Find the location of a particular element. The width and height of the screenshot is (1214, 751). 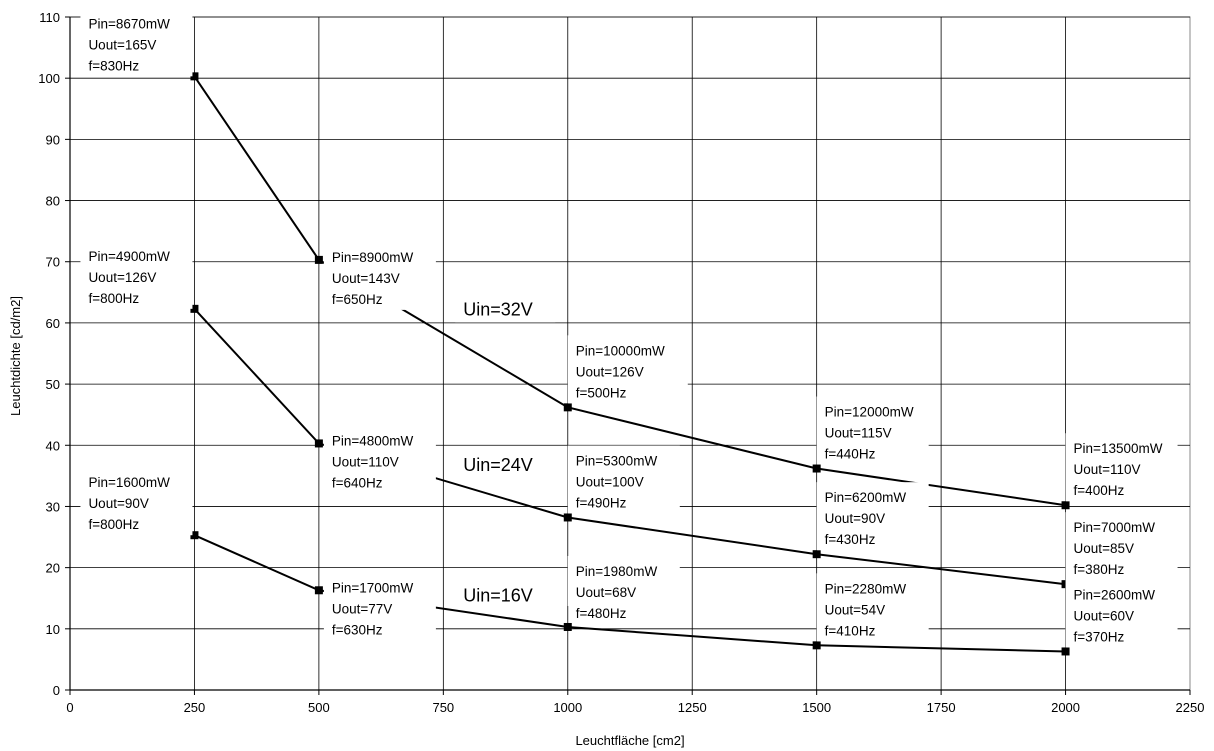

point-annotation: Pin=12000mW Uout=115V f=440Hz is located at coordinates (872, 430).